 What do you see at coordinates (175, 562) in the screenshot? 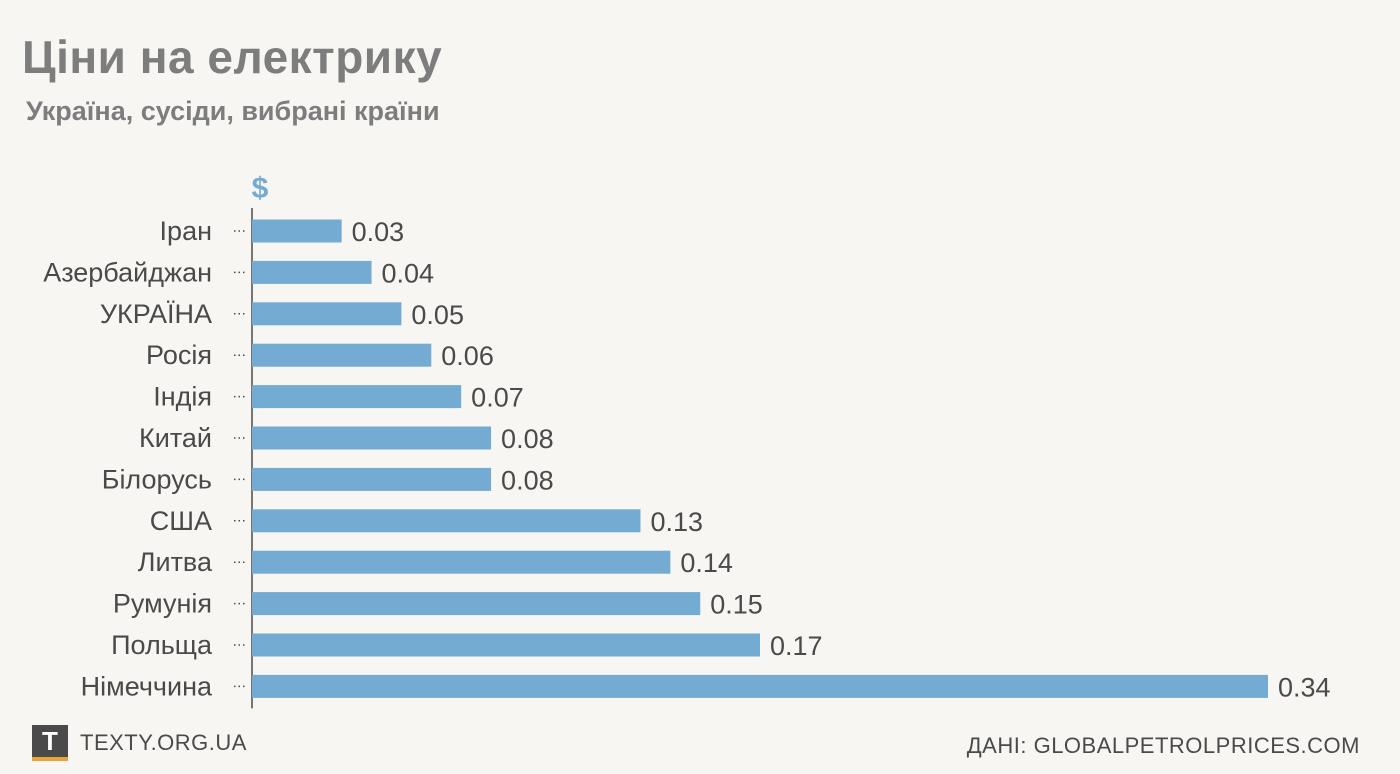
I see `category-label: Литва` at bounding box center [175, 562].